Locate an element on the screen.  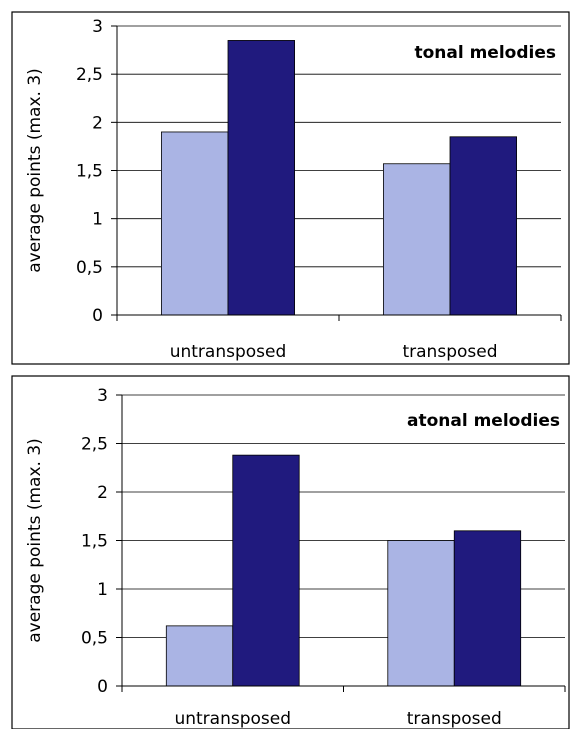
chart-title: atonal melodies is located at coordinates (483, 421).